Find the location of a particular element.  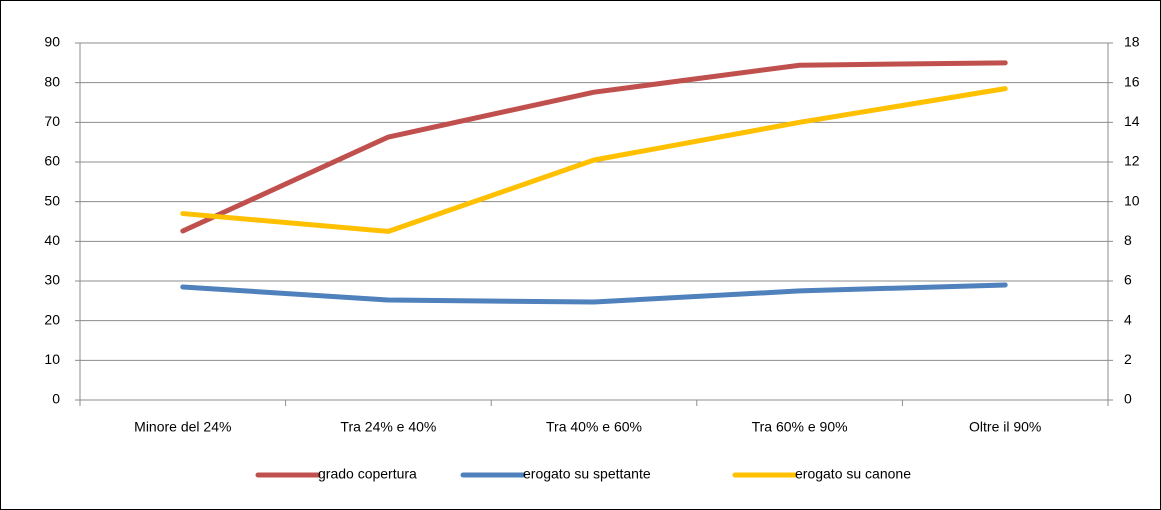

y-tick-label: 10 is located at coordinates (52, 359).